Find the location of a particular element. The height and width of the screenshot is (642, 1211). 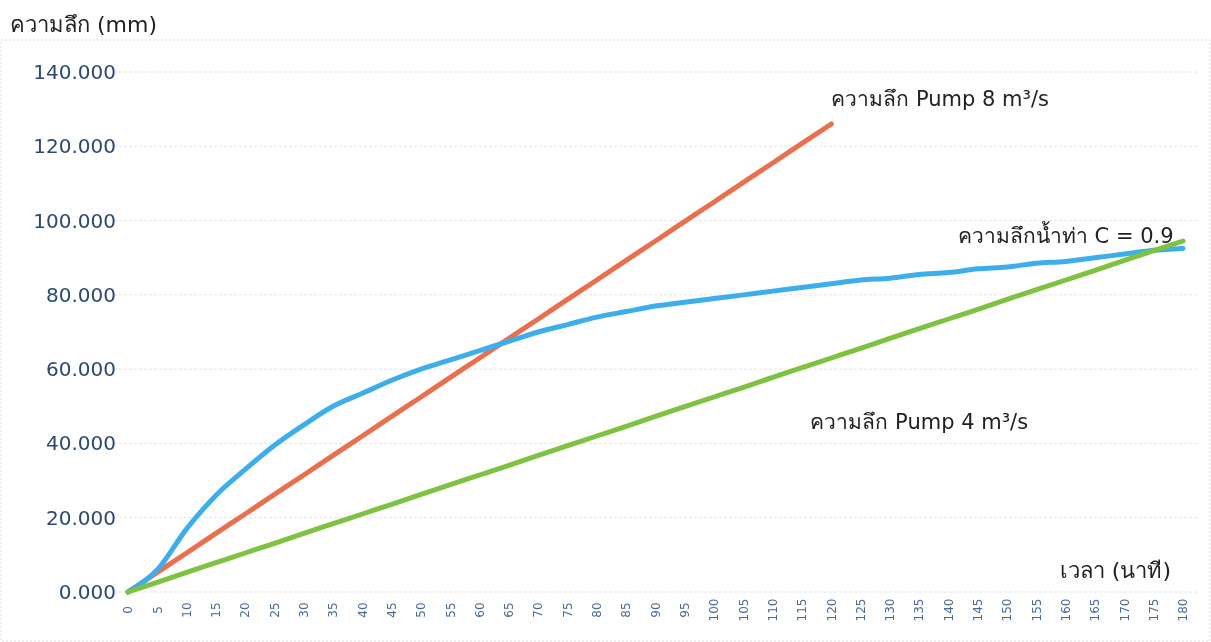

x-tick-label: 165 is located at coordinates (1095, 610).